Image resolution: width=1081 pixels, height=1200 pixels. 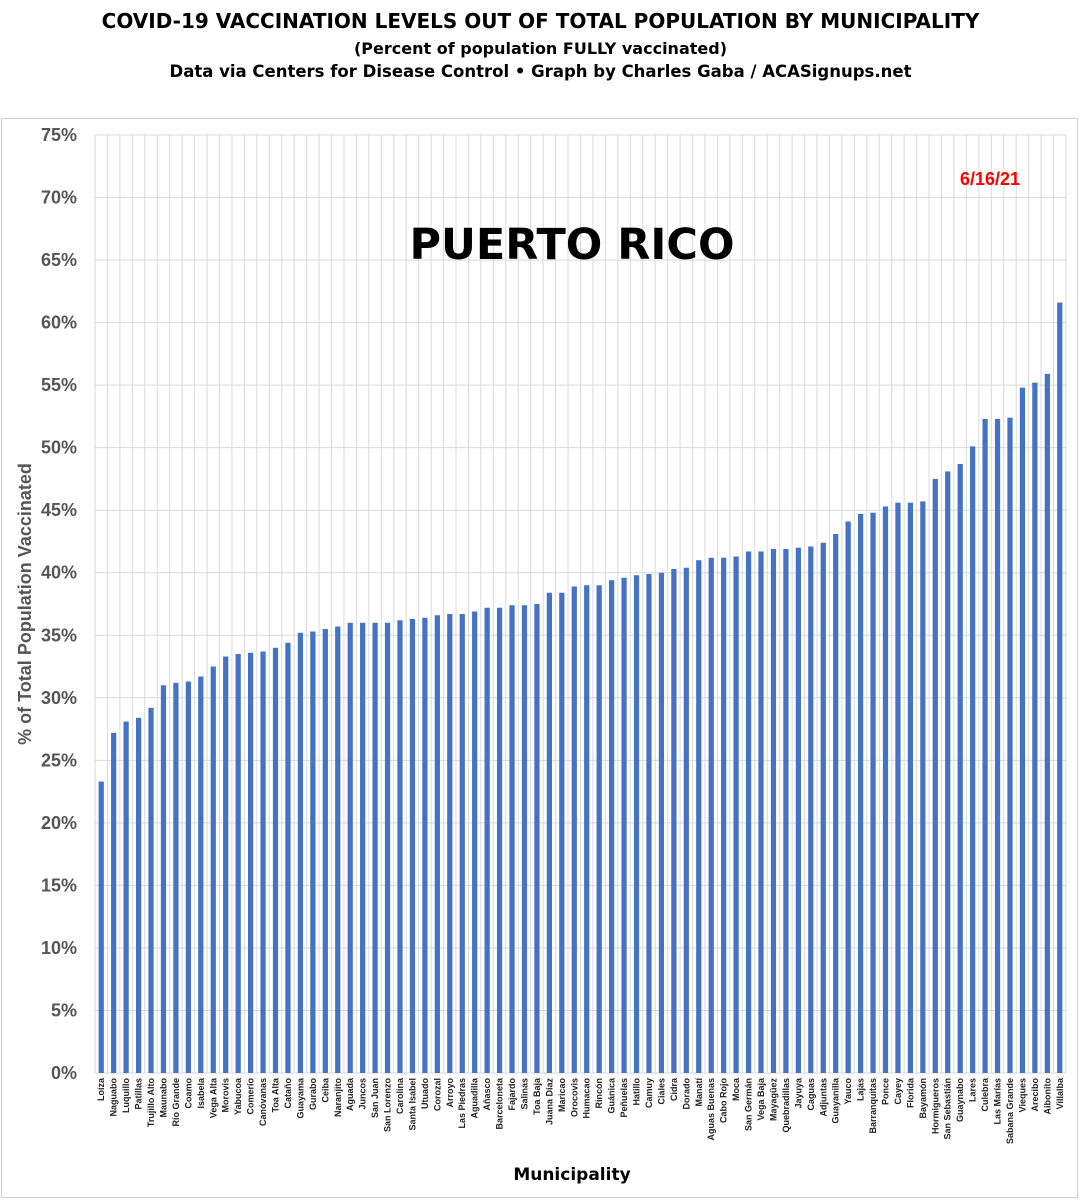 I want to click on x-tick-label: Jayuya, so click(x=798, y=1093).